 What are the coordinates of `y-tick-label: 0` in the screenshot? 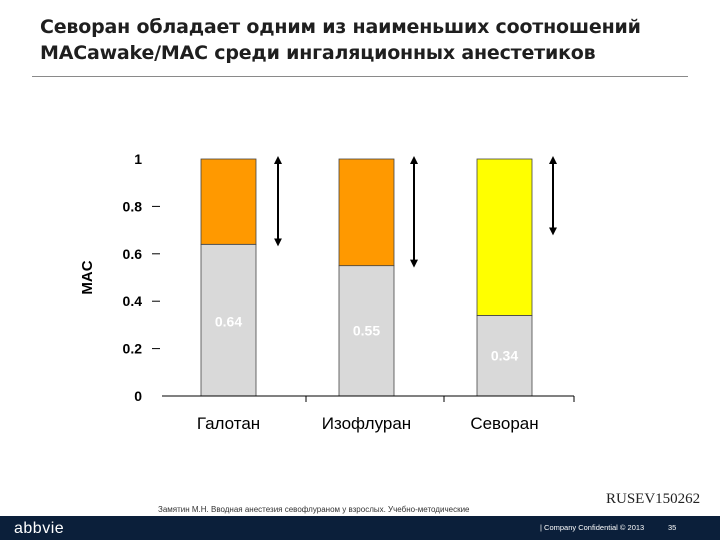 It's located at (138, 396).